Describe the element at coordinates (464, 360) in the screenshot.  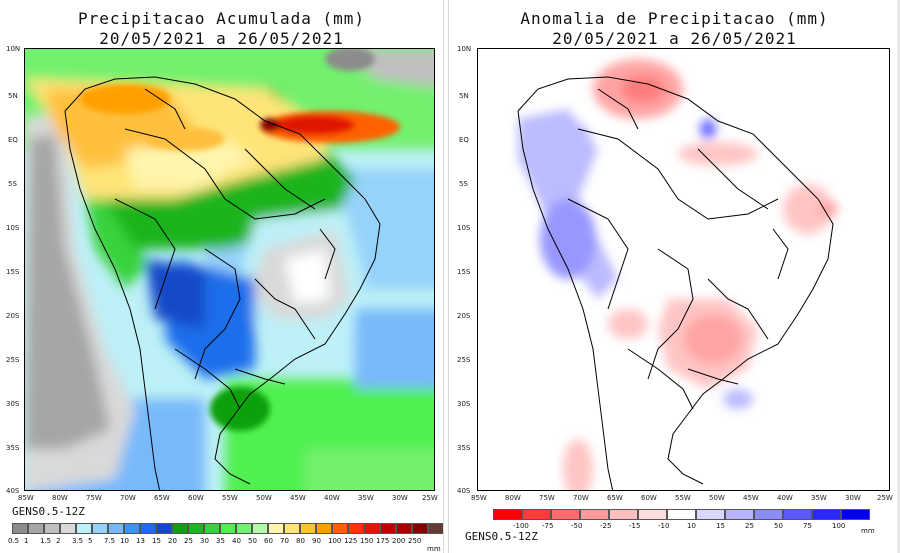
I see `lat-label: 25S` at that location.